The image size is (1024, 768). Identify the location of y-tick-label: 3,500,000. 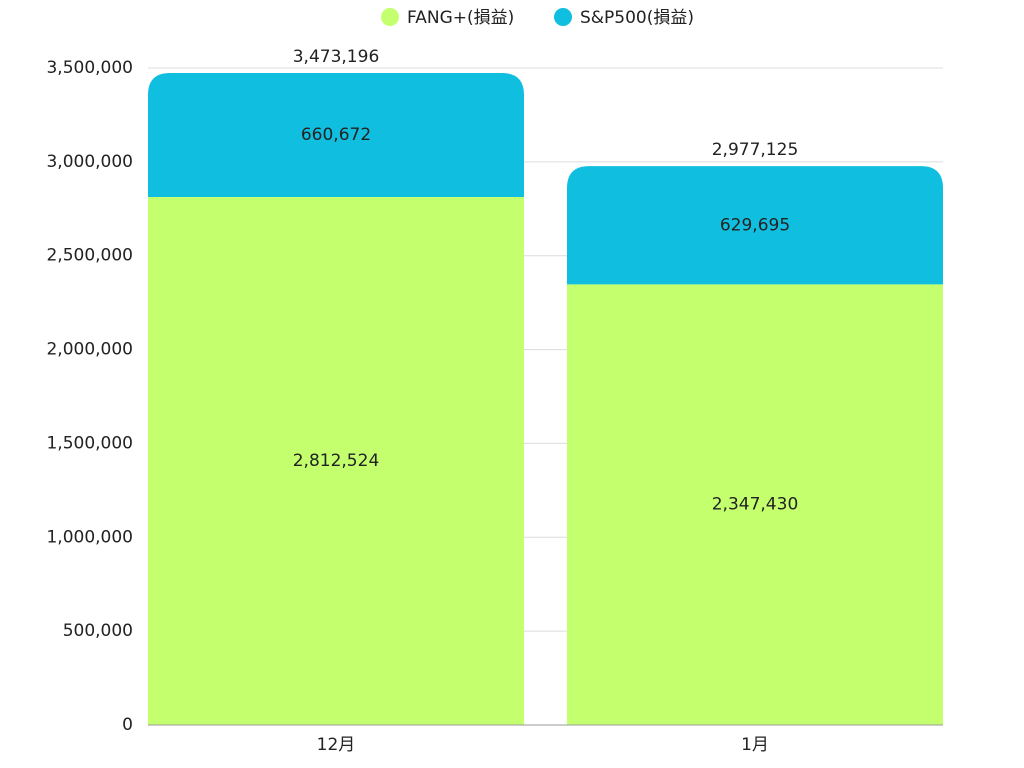
(89, 68).